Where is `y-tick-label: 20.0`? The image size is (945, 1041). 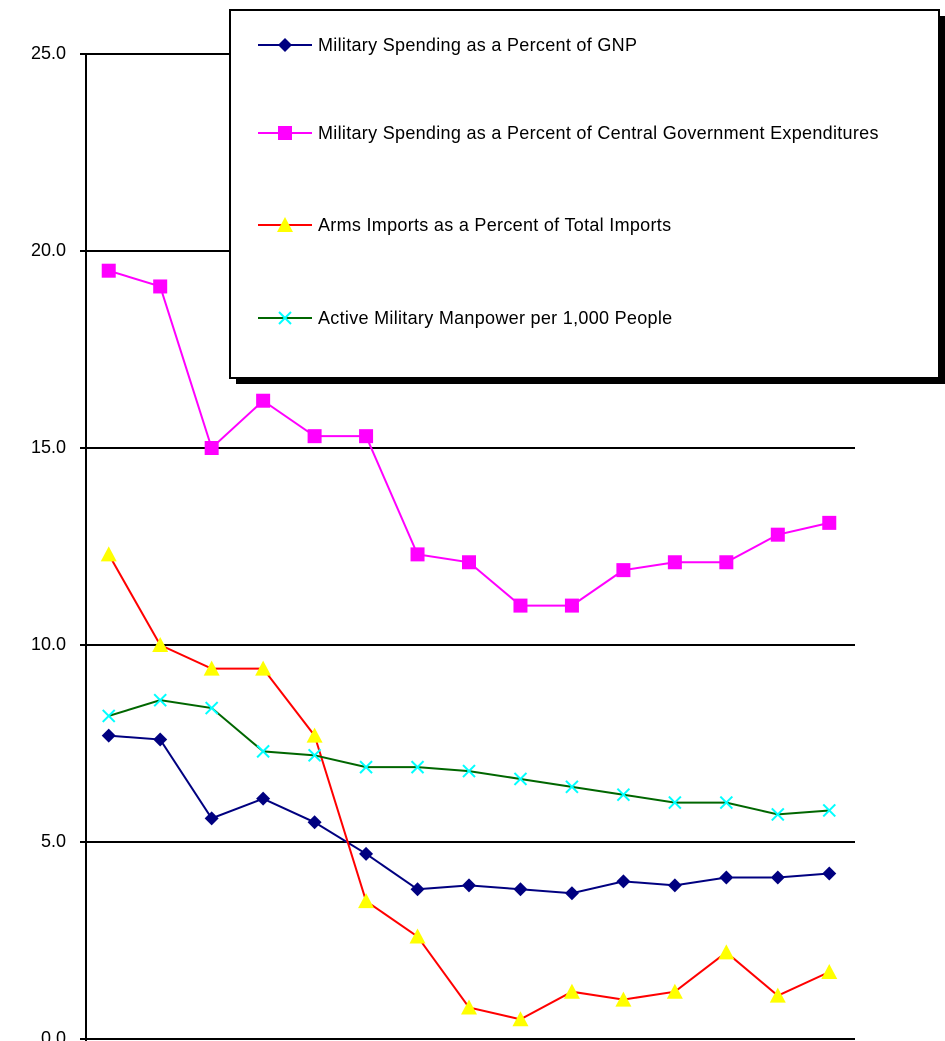
y-tick-label: 20.0 is located at coordinates (48, 250).